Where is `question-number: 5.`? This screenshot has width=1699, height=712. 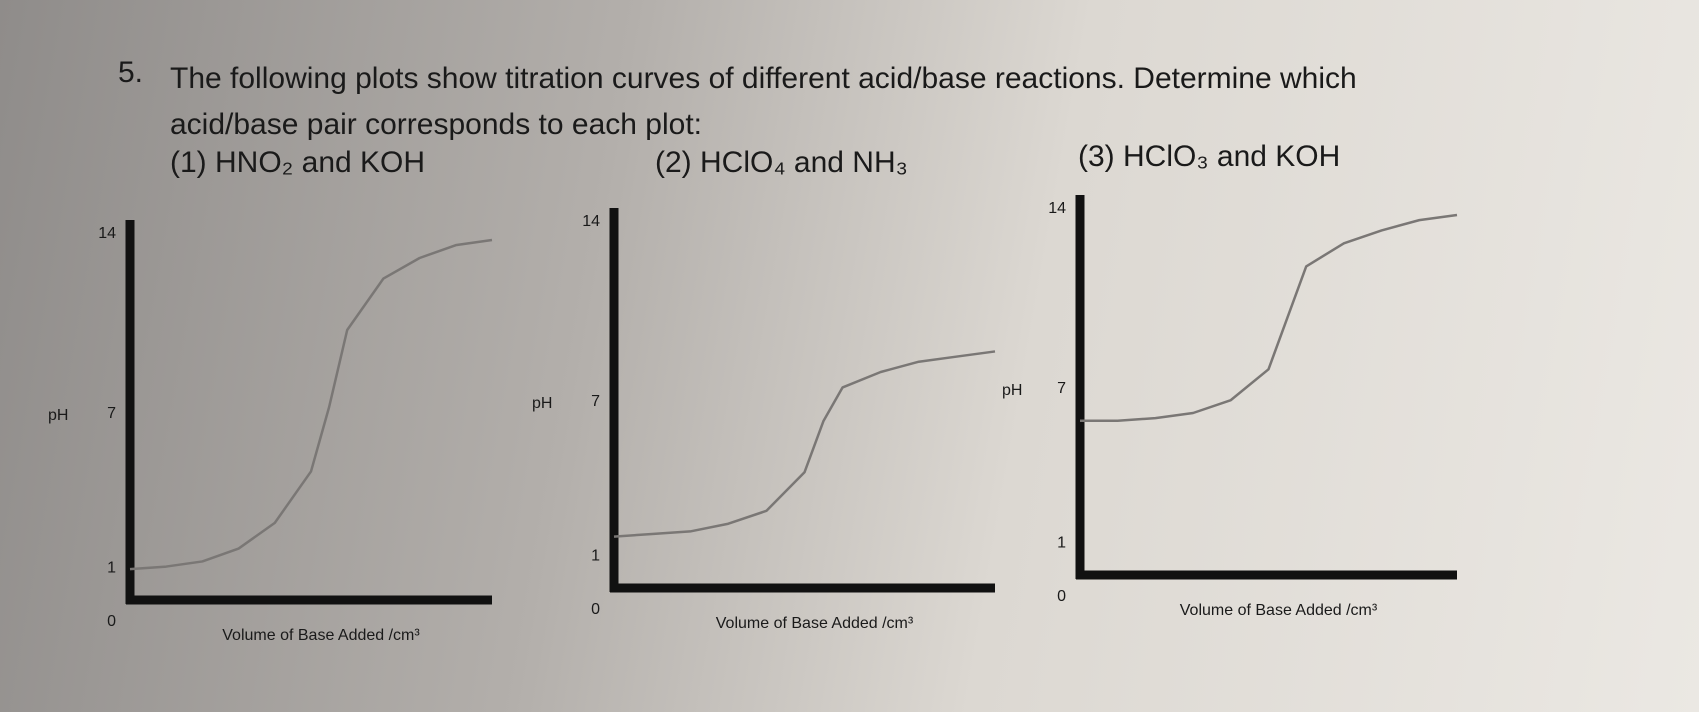 question-number: 5. is located at coordinates (131, 72).